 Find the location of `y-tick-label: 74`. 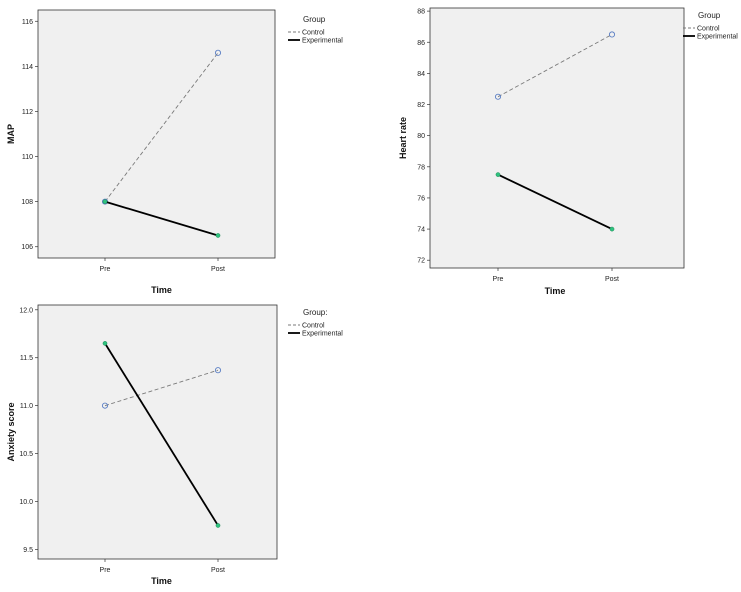

y-tick-label: 74 is located at coordinates (421, 230).